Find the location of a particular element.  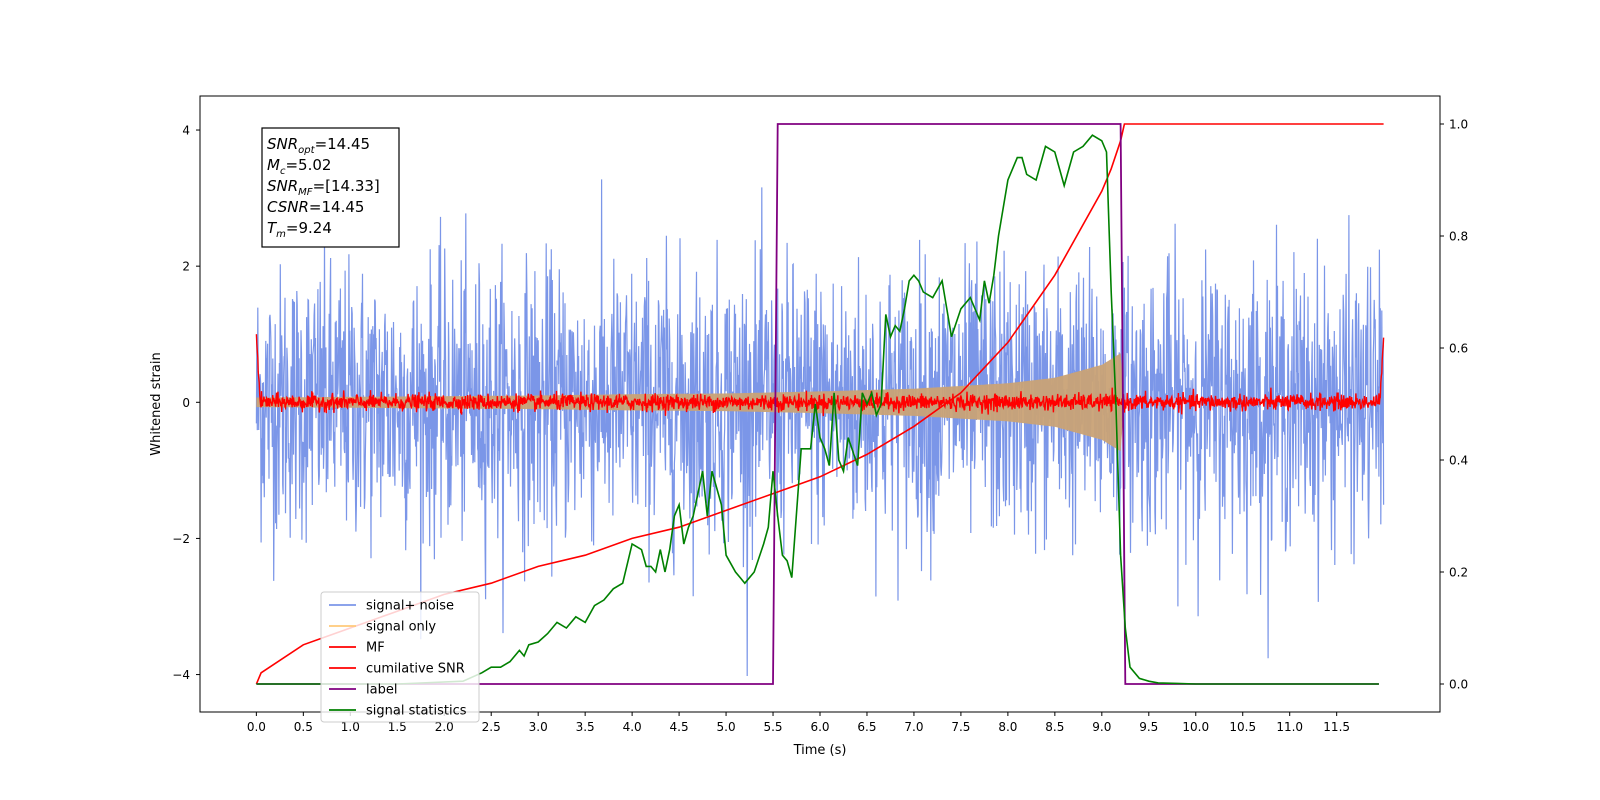

x-tick-label: 3.5 is located at coordinates (585, 727).